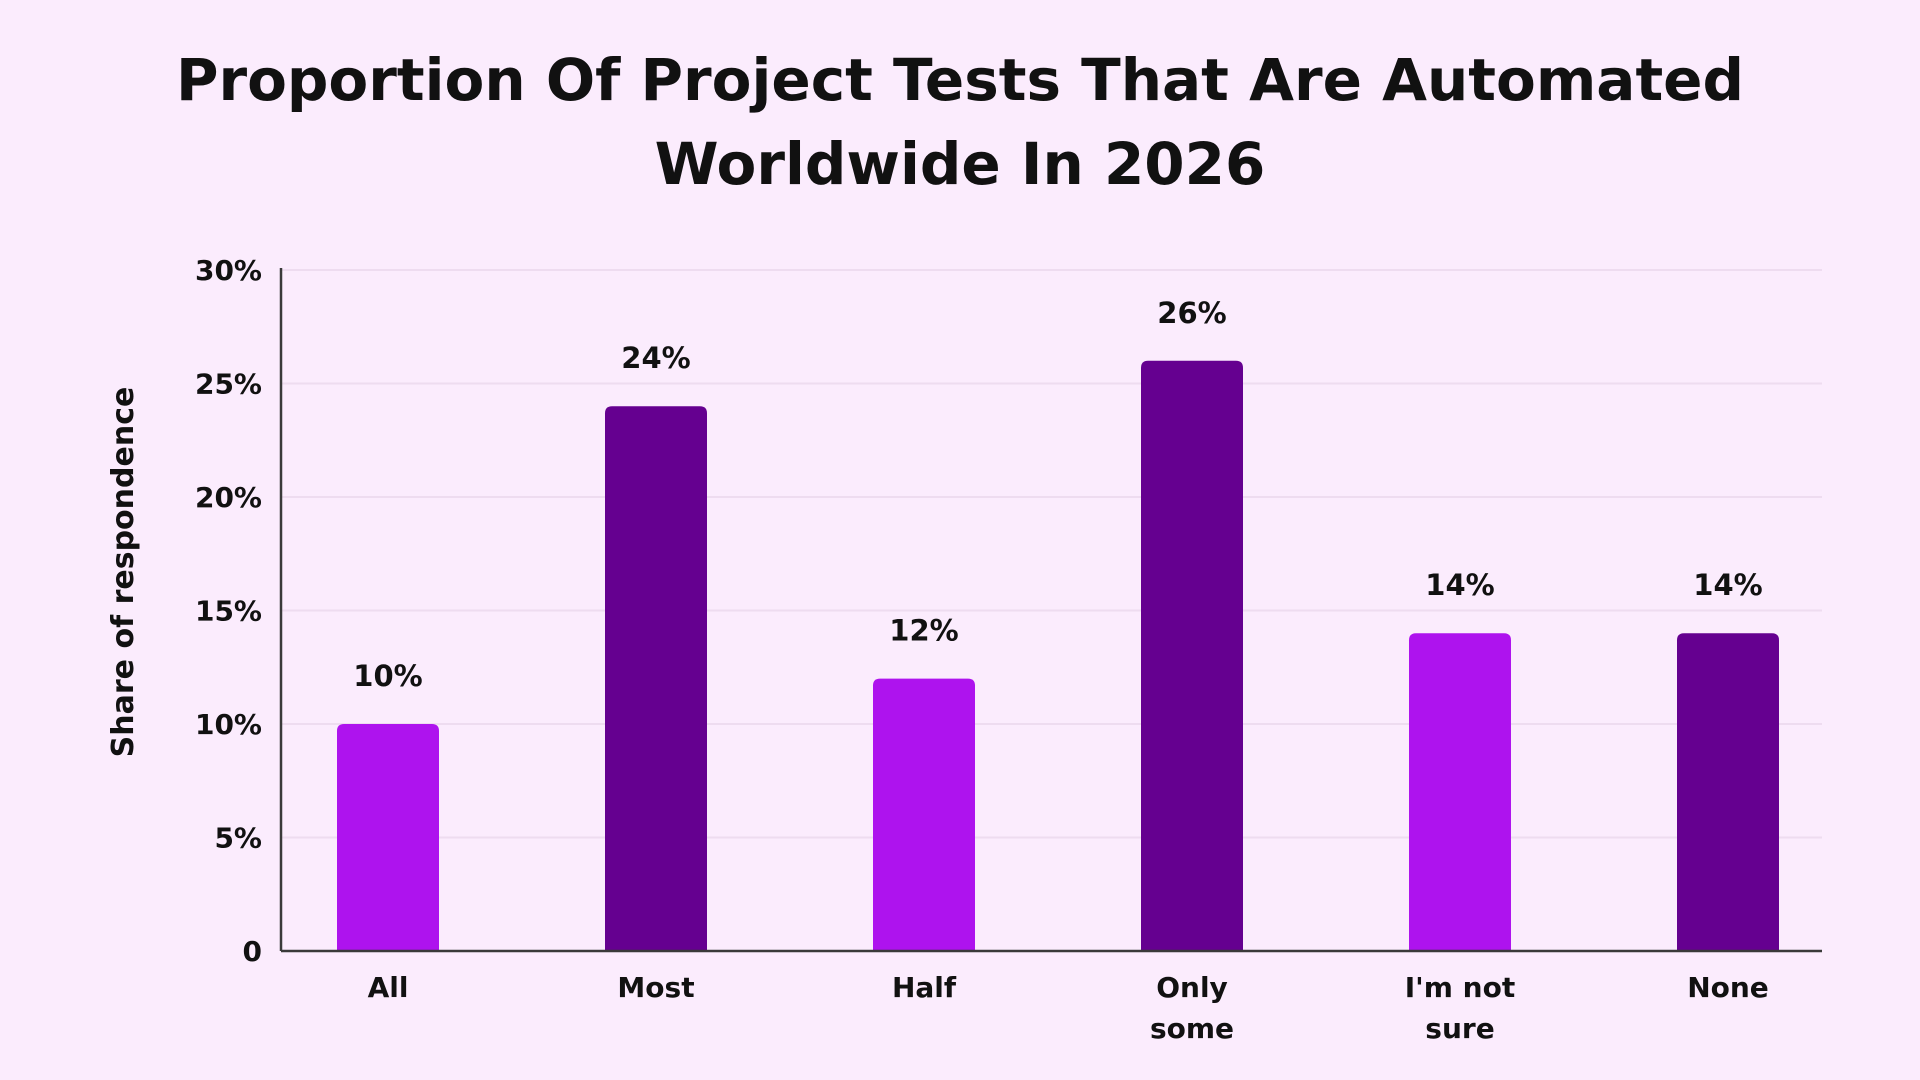  I want to click on x-category-label: None, so click(1728, 987).